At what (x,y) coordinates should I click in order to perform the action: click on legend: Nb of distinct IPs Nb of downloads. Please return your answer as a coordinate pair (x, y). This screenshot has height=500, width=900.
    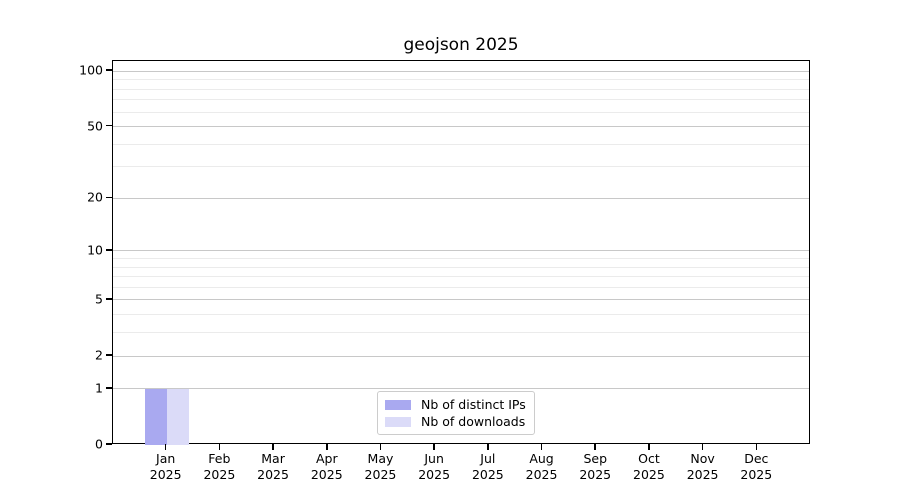
    Looking at the image, I should click on (456, 413).